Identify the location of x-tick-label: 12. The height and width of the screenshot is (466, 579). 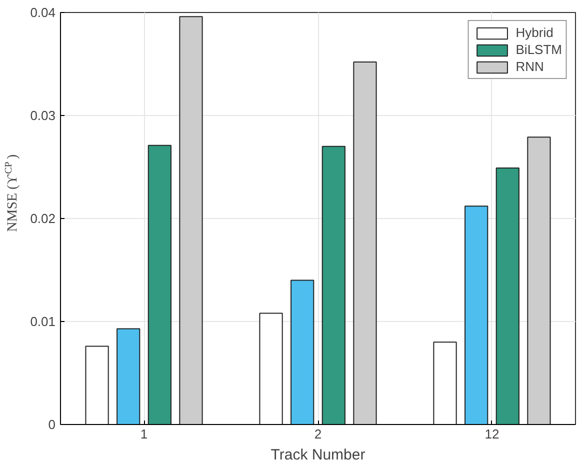
(492, 434).